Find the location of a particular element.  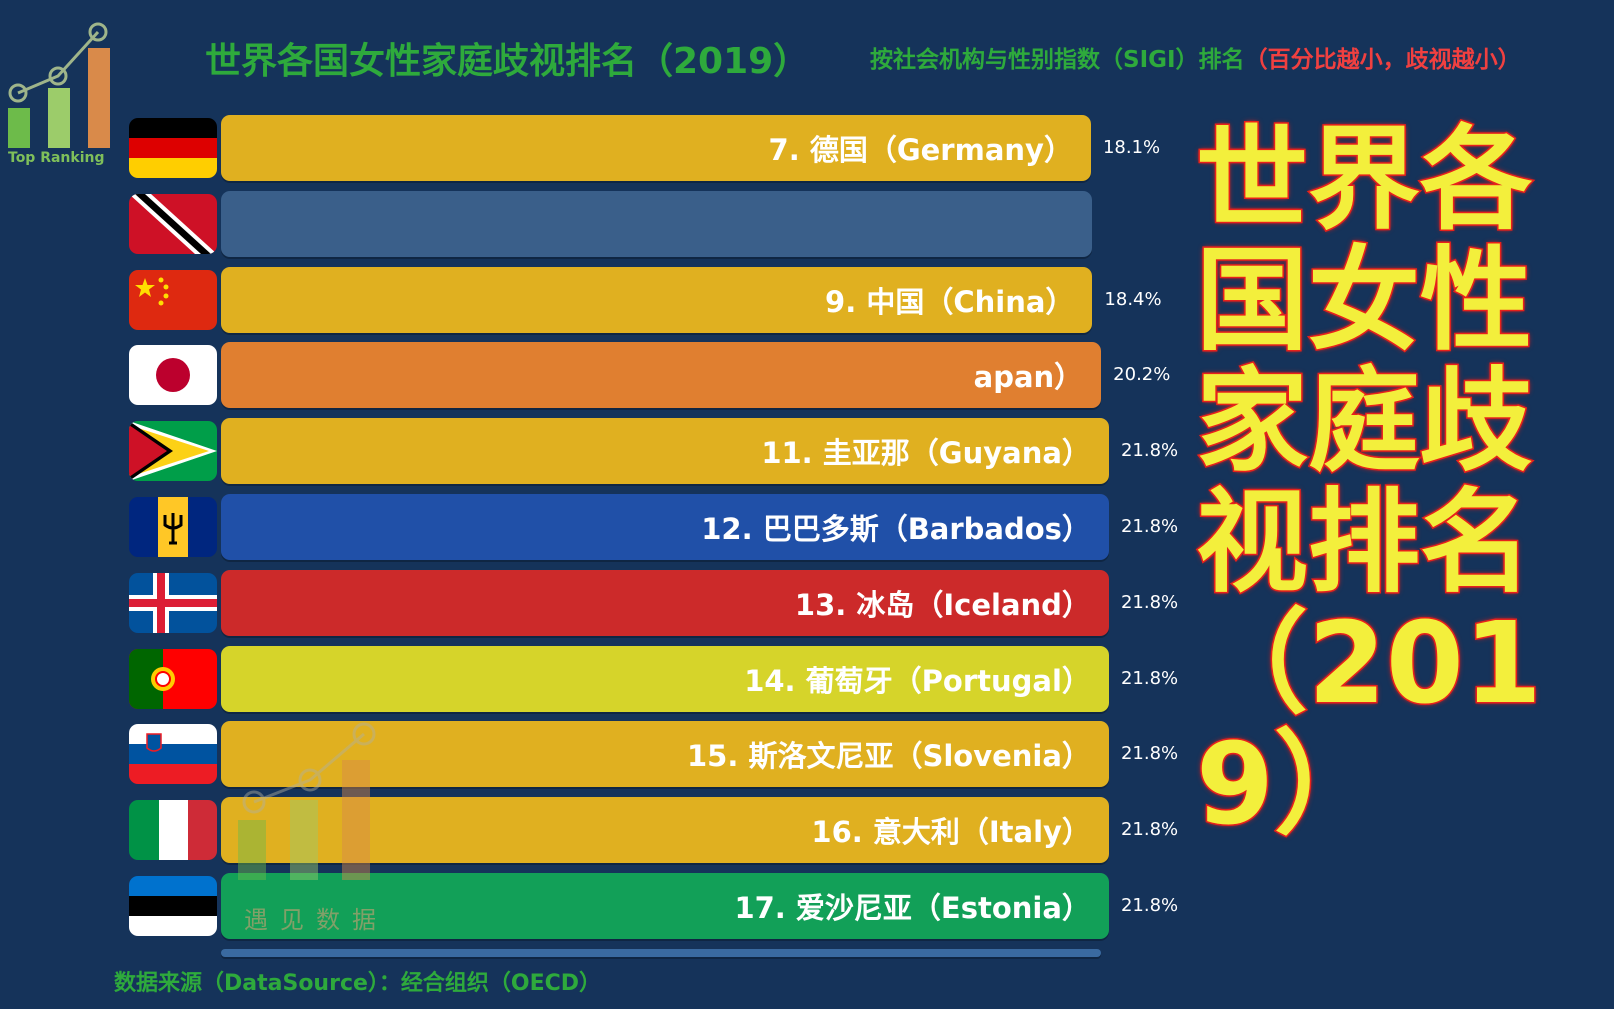

value-label: 20.2% is located at coordinates (1142, 375).